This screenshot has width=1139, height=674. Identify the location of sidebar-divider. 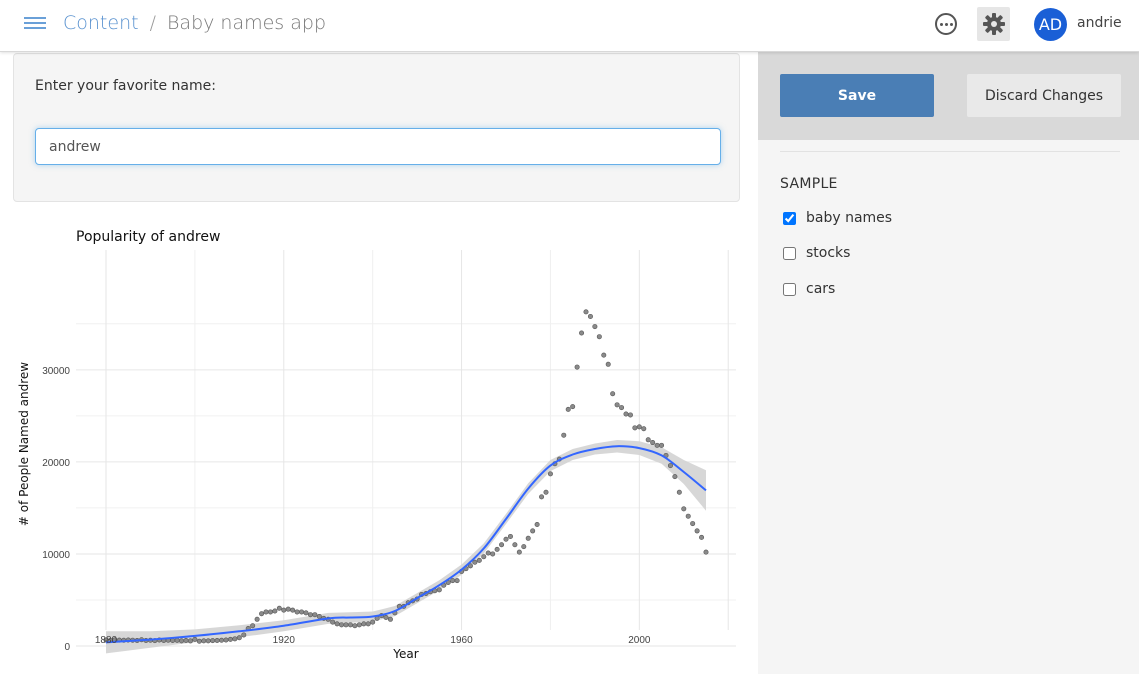
(950, 151).